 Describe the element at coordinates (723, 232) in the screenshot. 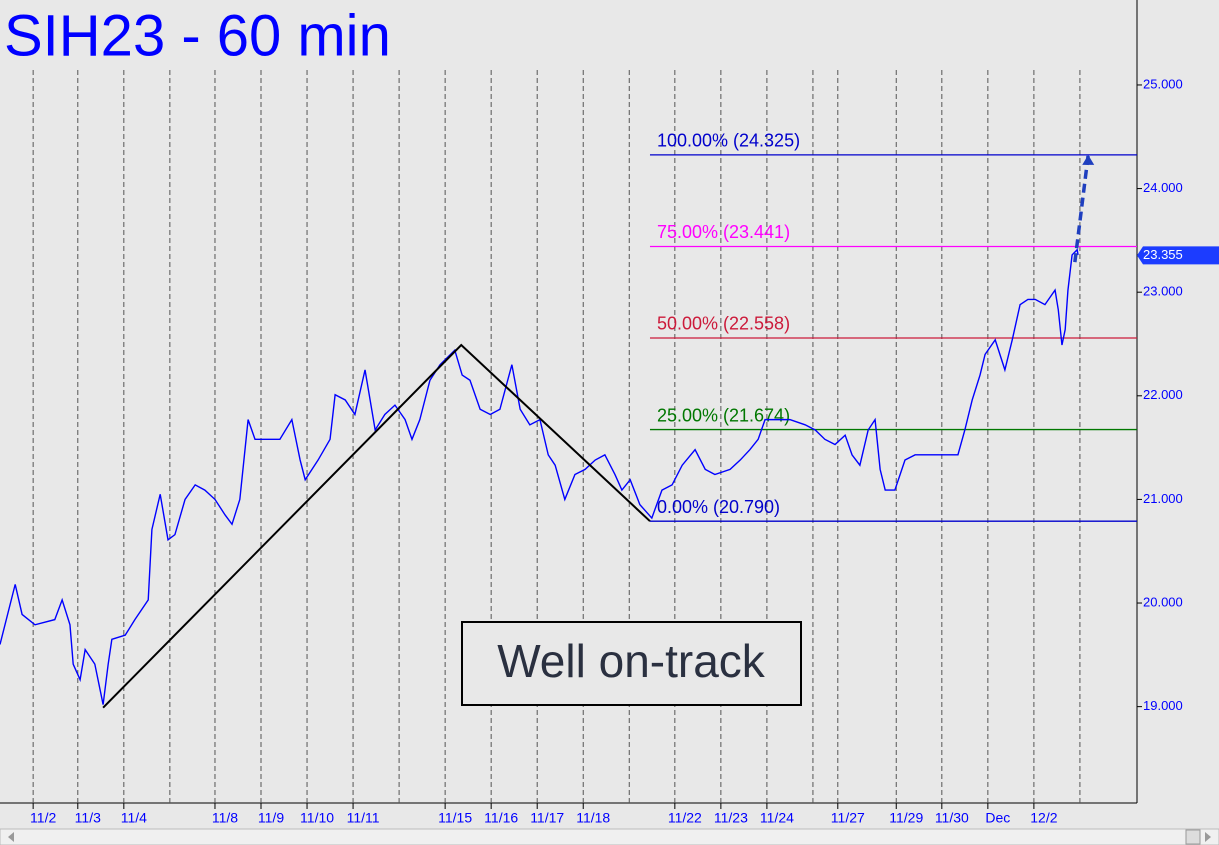

I see `fib-label: 75.00% (23.441)` at that location.